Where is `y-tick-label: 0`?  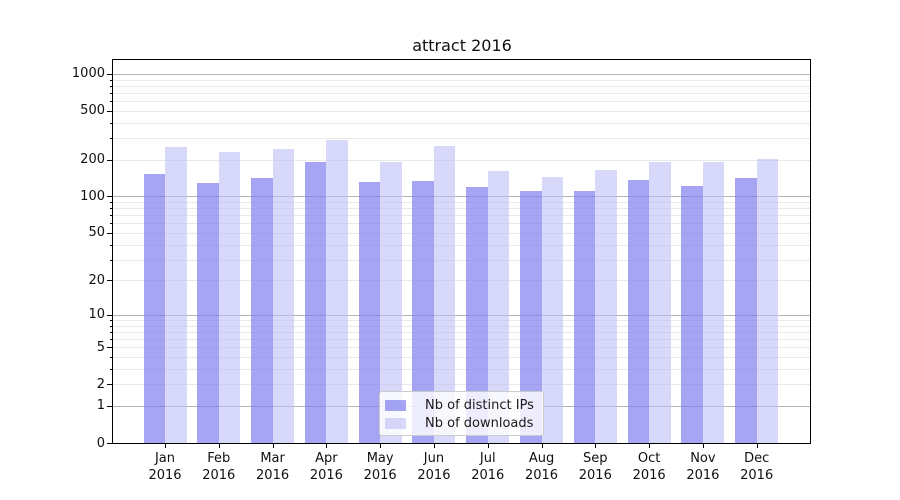 y-tick-label: 0 is located at coordinates (100, 443).